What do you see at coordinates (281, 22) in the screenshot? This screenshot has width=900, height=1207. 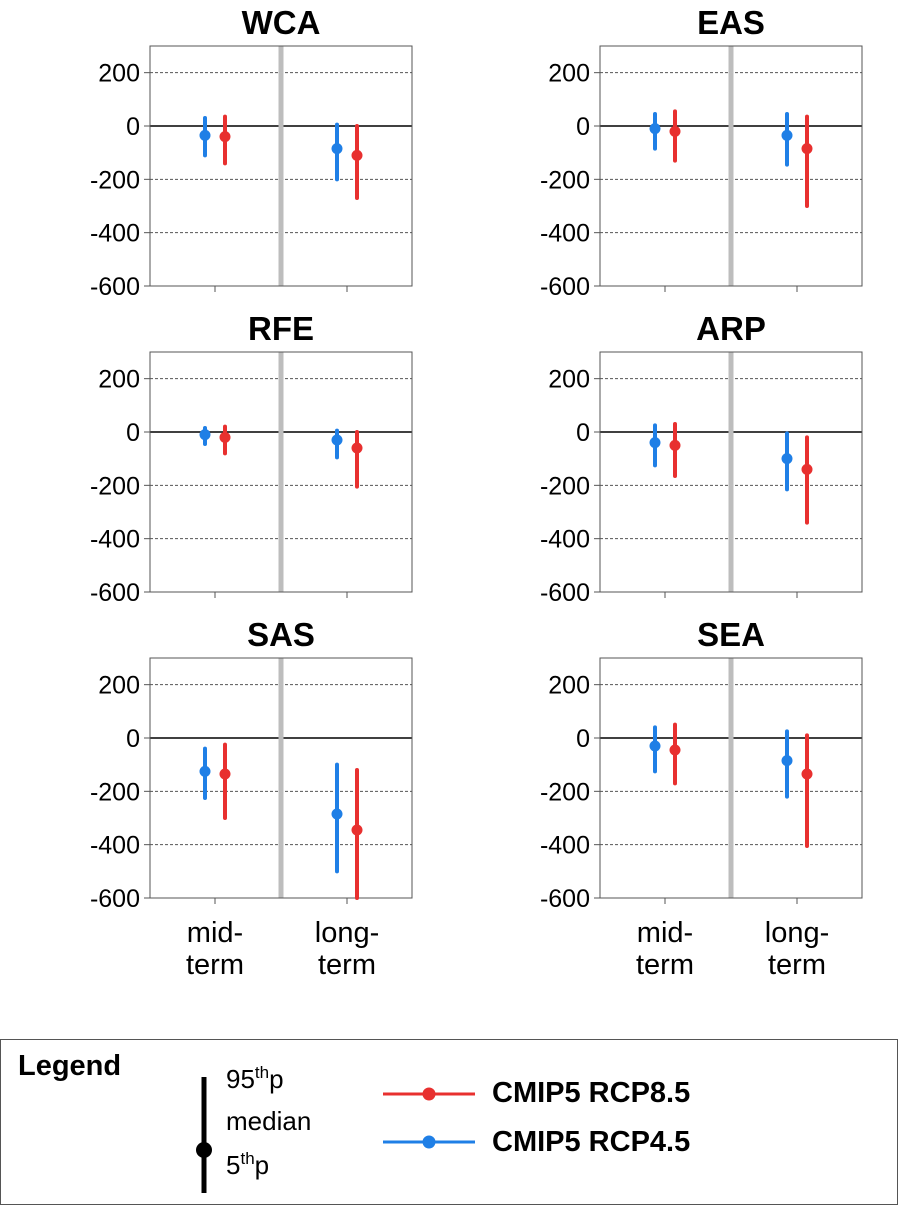 I see `panel-title-wca: WCA` at bounding box center [281, 22].